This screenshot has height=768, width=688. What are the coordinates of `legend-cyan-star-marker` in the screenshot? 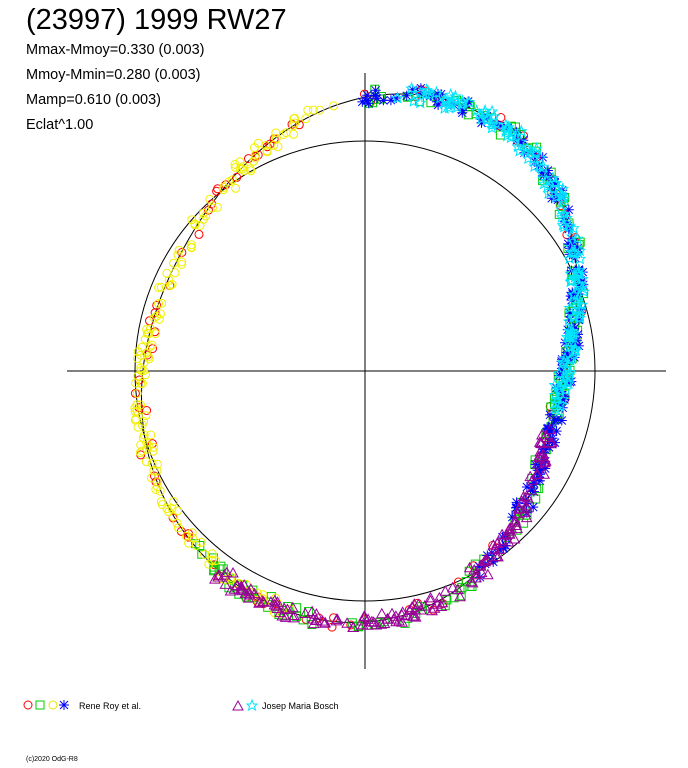 It's located at (252, 705).